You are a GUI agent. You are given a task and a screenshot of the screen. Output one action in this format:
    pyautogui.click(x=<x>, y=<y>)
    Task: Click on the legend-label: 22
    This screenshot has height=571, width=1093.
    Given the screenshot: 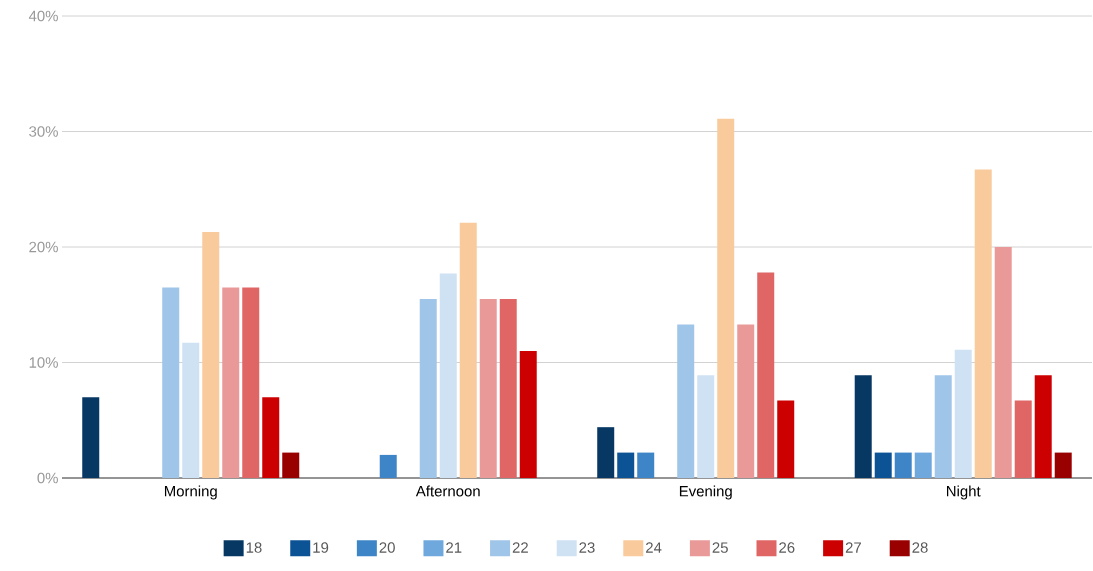 What is the action you would take?
    pyautogui.click(x=520, y=547)
    